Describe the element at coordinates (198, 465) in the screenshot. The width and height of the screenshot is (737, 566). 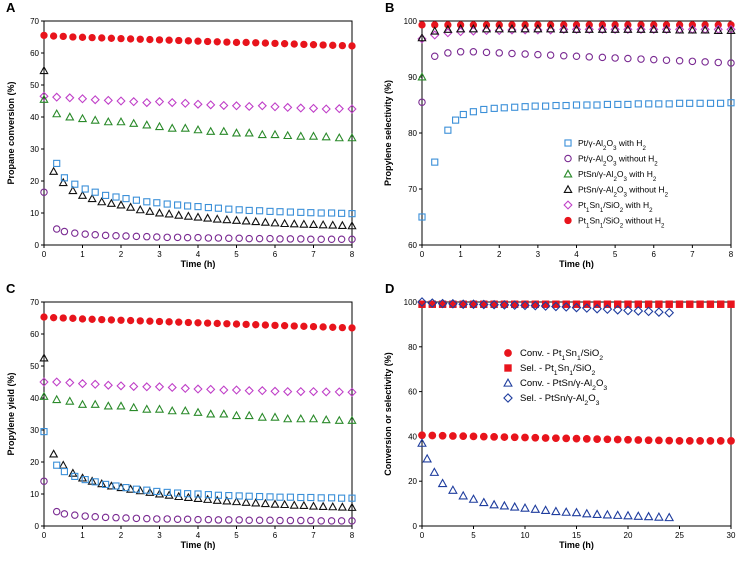
I see `series-pt-gamma-al2o3-with-h2` at that location.